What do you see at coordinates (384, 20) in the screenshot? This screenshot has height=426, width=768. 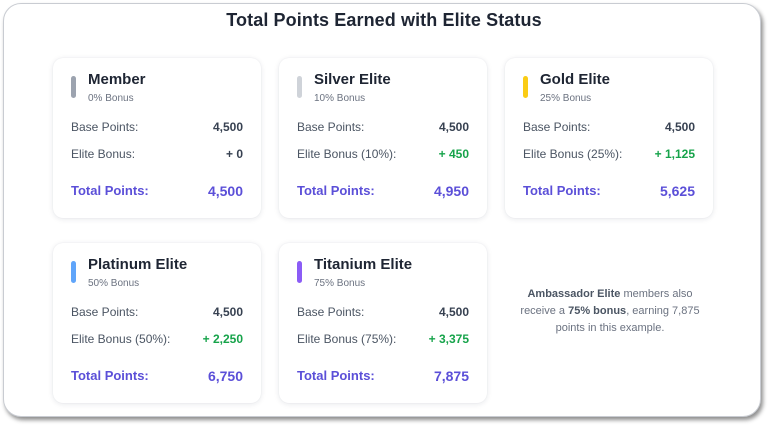 I see `page-title: Total Points Earned with Elite Status` at bounding box center [384, 20].